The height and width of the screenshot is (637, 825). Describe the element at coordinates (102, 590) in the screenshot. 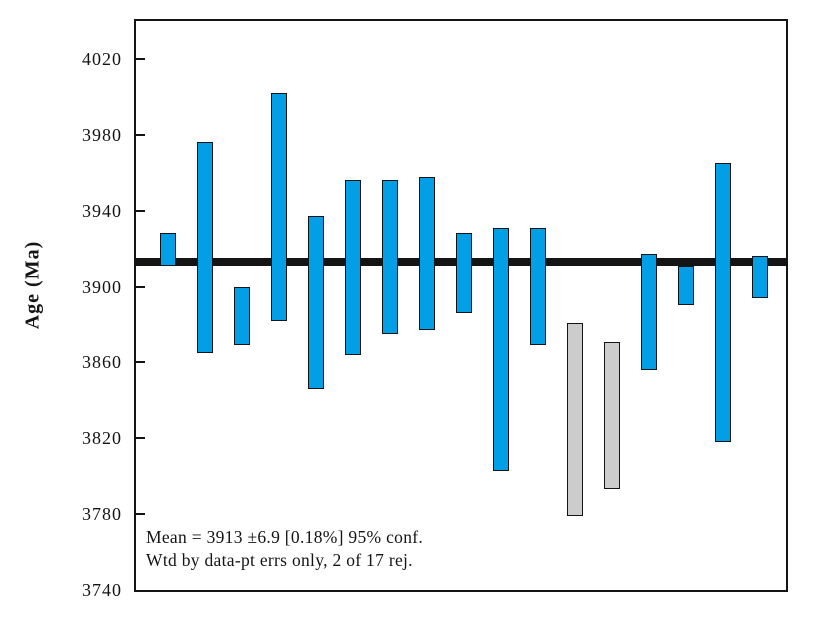

I see `y-tick-label: 3740` at that location.